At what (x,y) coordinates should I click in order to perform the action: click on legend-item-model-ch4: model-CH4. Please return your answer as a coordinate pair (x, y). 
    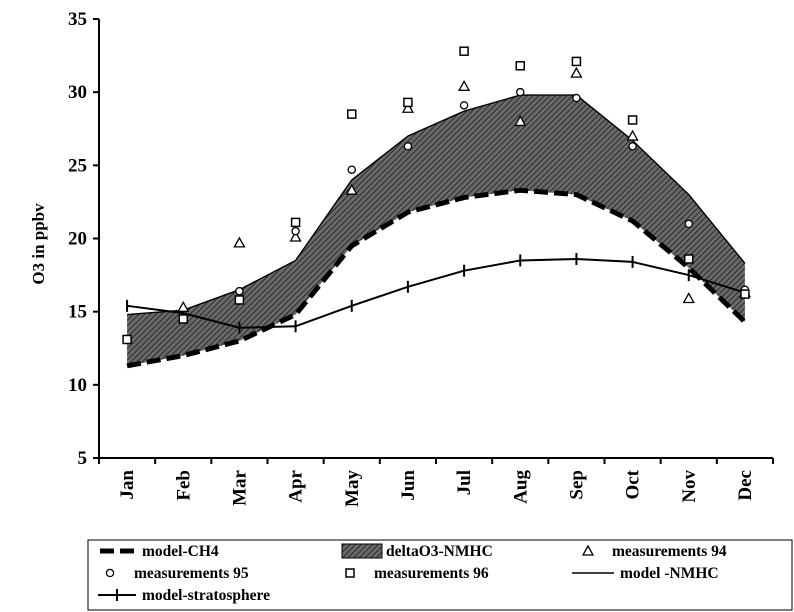
    Looking at the image, I should click on (159, 551).